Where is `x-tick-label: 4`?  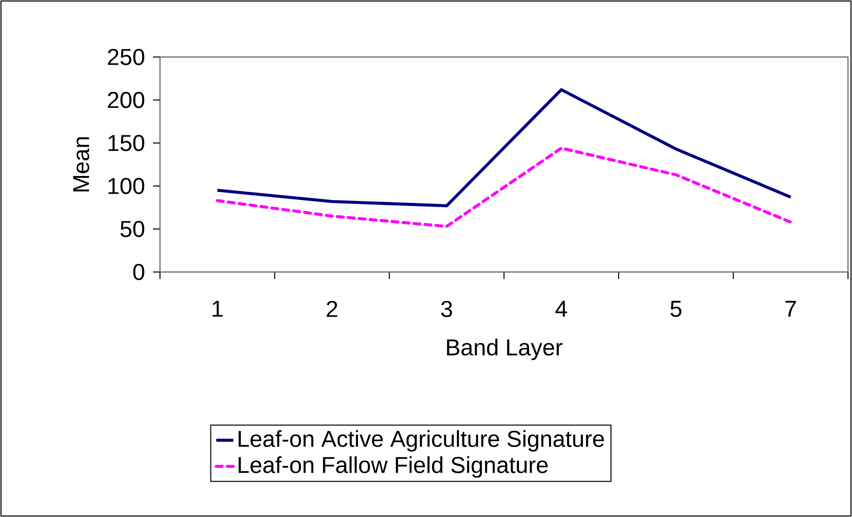 x-tick-label: 4 is located at coordinates (561, 308).